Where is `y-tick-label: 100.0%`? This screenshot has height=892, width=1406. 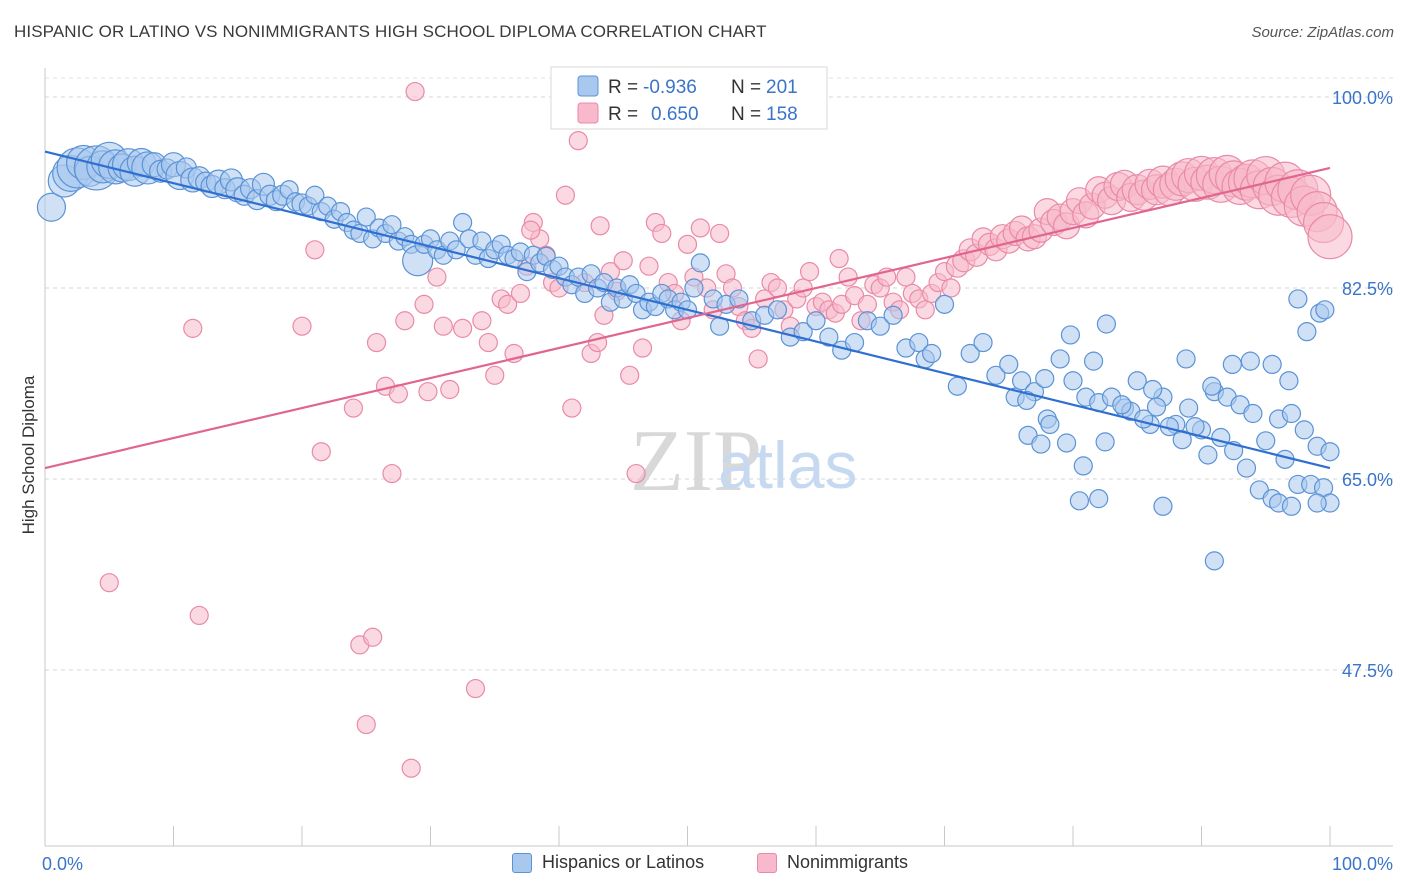
y-tick-label: 100.0% is located at coordinates (1362, 98).